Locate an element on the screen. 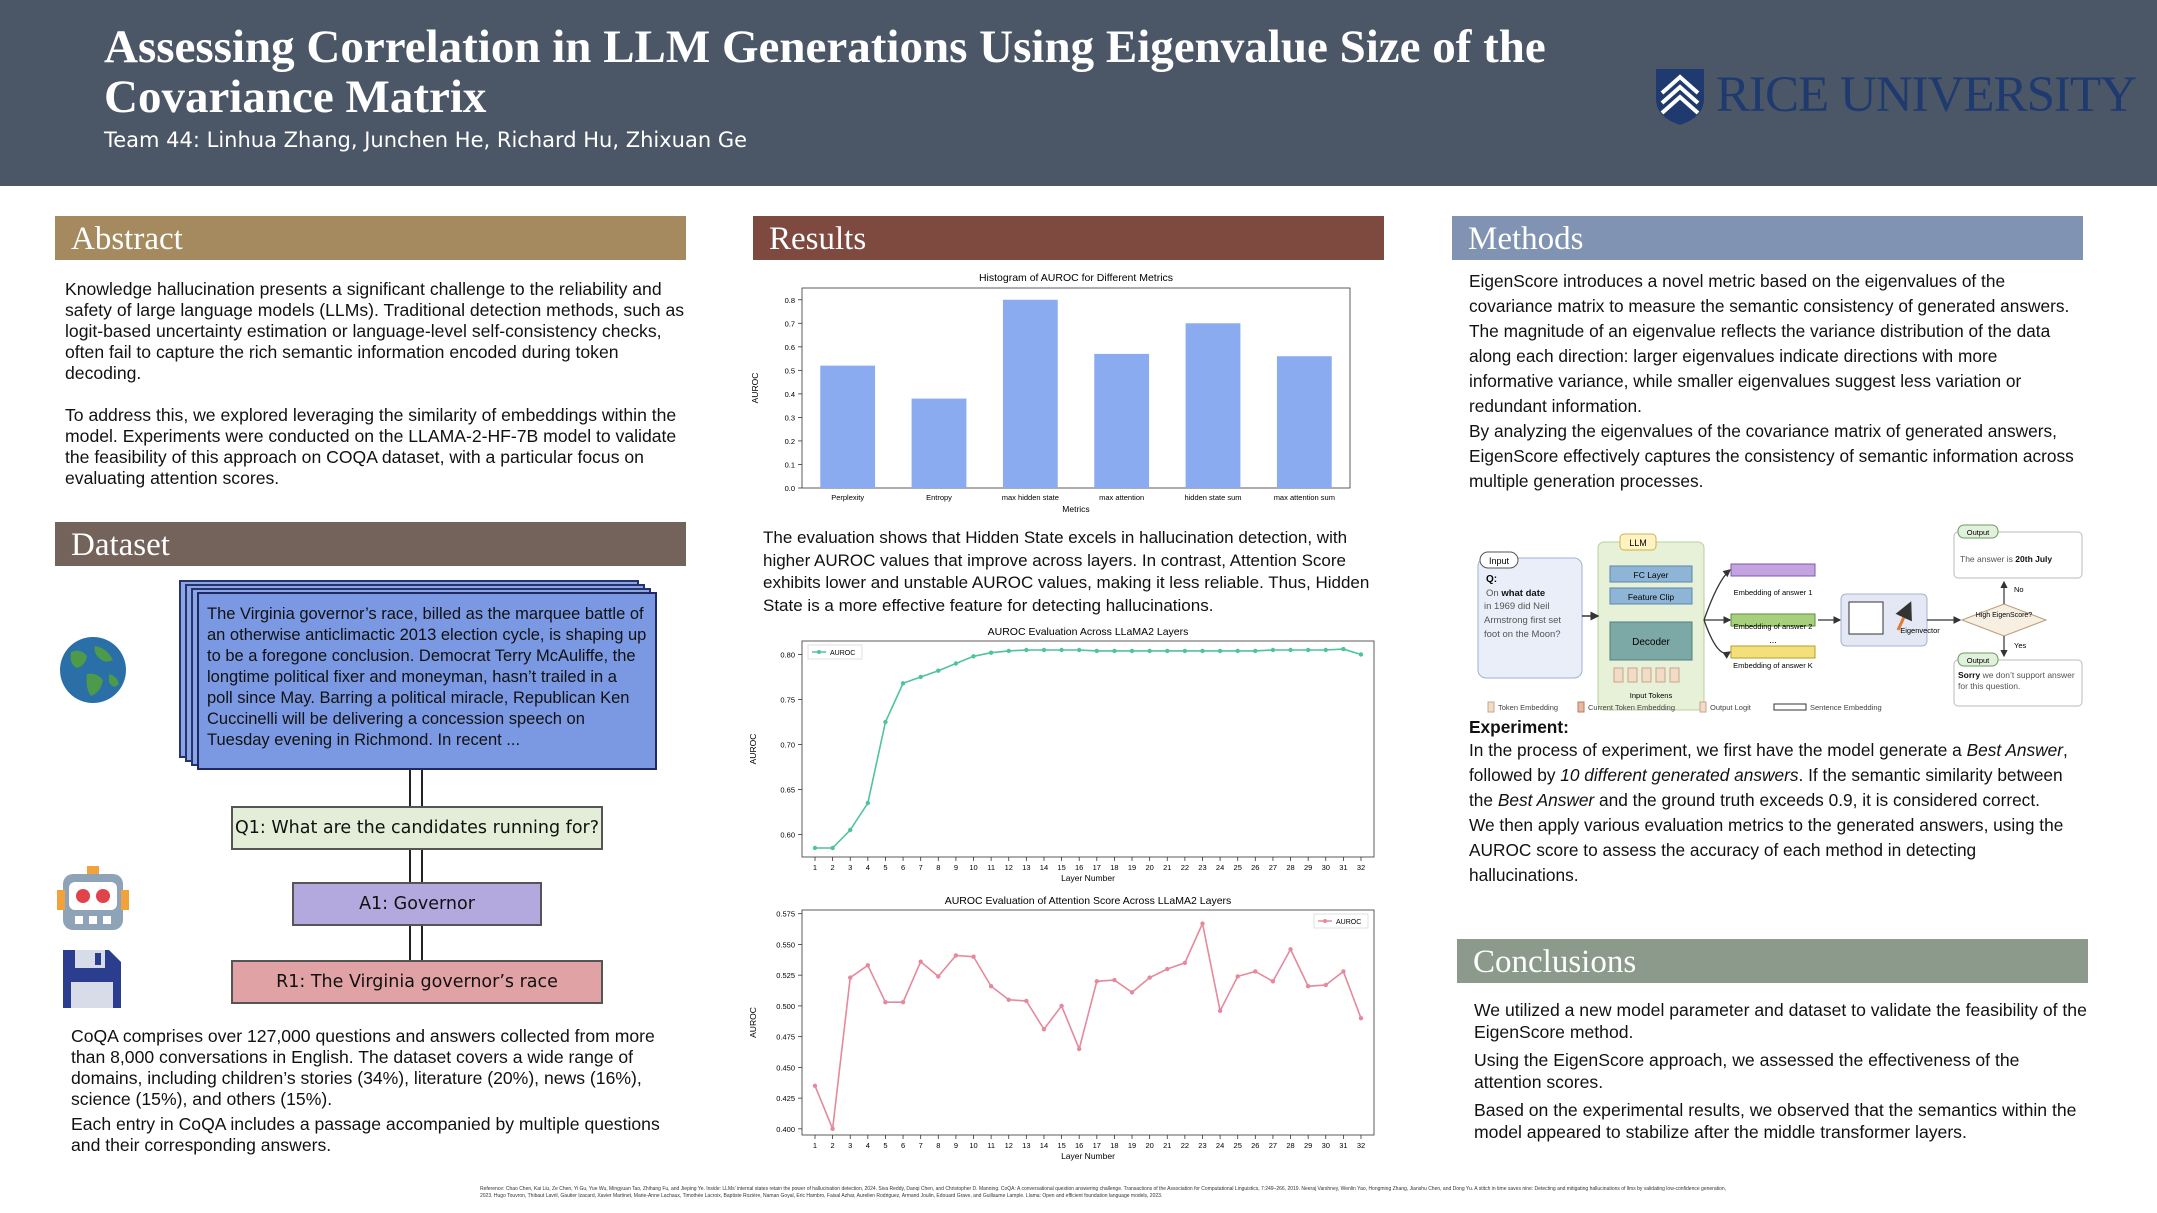  y-tick-label: 0.550 is located at coordinates (785, 944).